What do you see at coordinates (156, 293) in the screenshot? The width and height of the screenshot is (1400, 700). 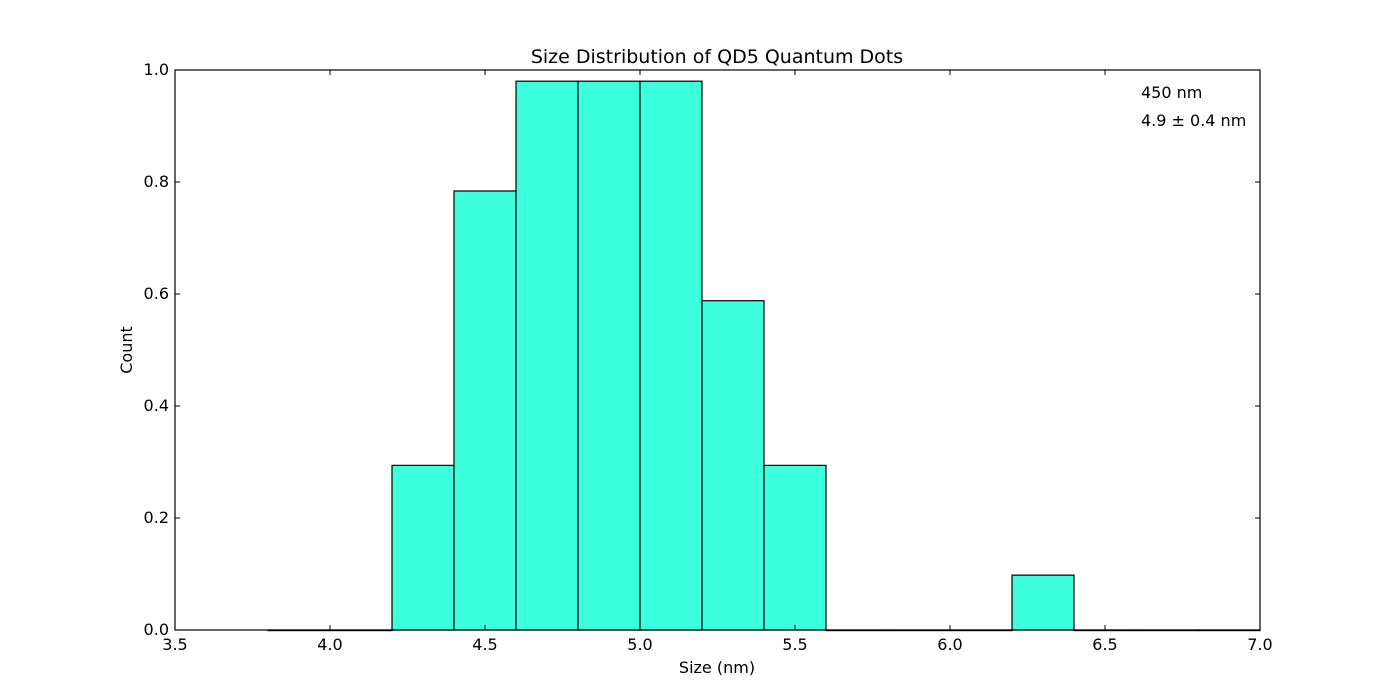 I see `y-tick-label: 0.6` at bounding box center [156, 293].